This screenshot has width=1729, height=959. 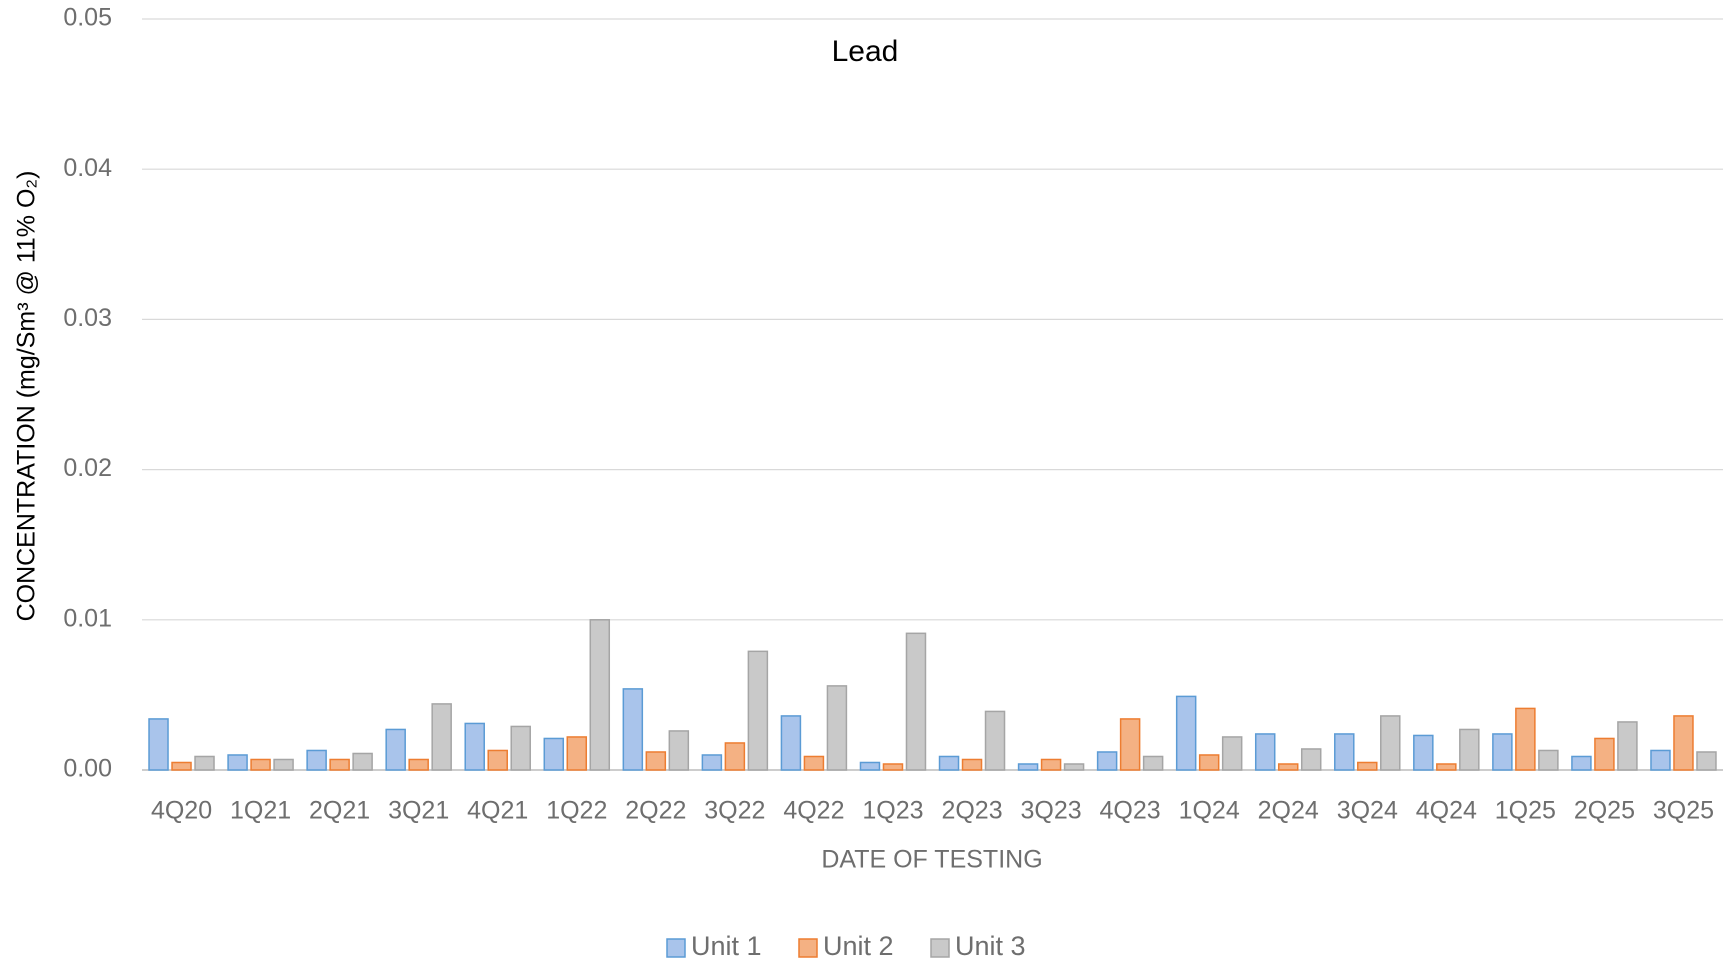 I want to click on x-tick-label: 2Q21, so click(x=339, y=811).